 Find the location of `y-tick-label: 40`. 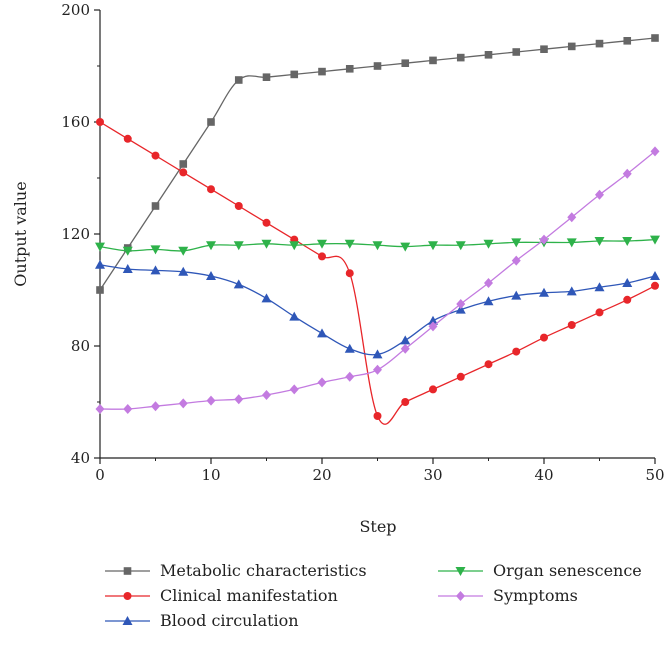

y-tick-label: 40 is located at coordinates (80, 458).